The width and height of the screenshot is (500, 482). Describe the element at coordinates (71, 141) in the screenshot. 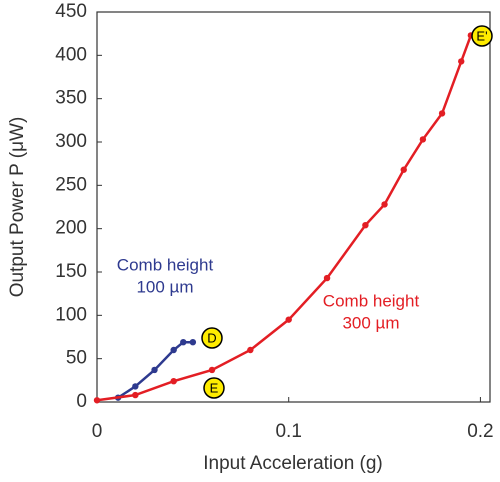

I see `y-tick-label: 300` at that location.